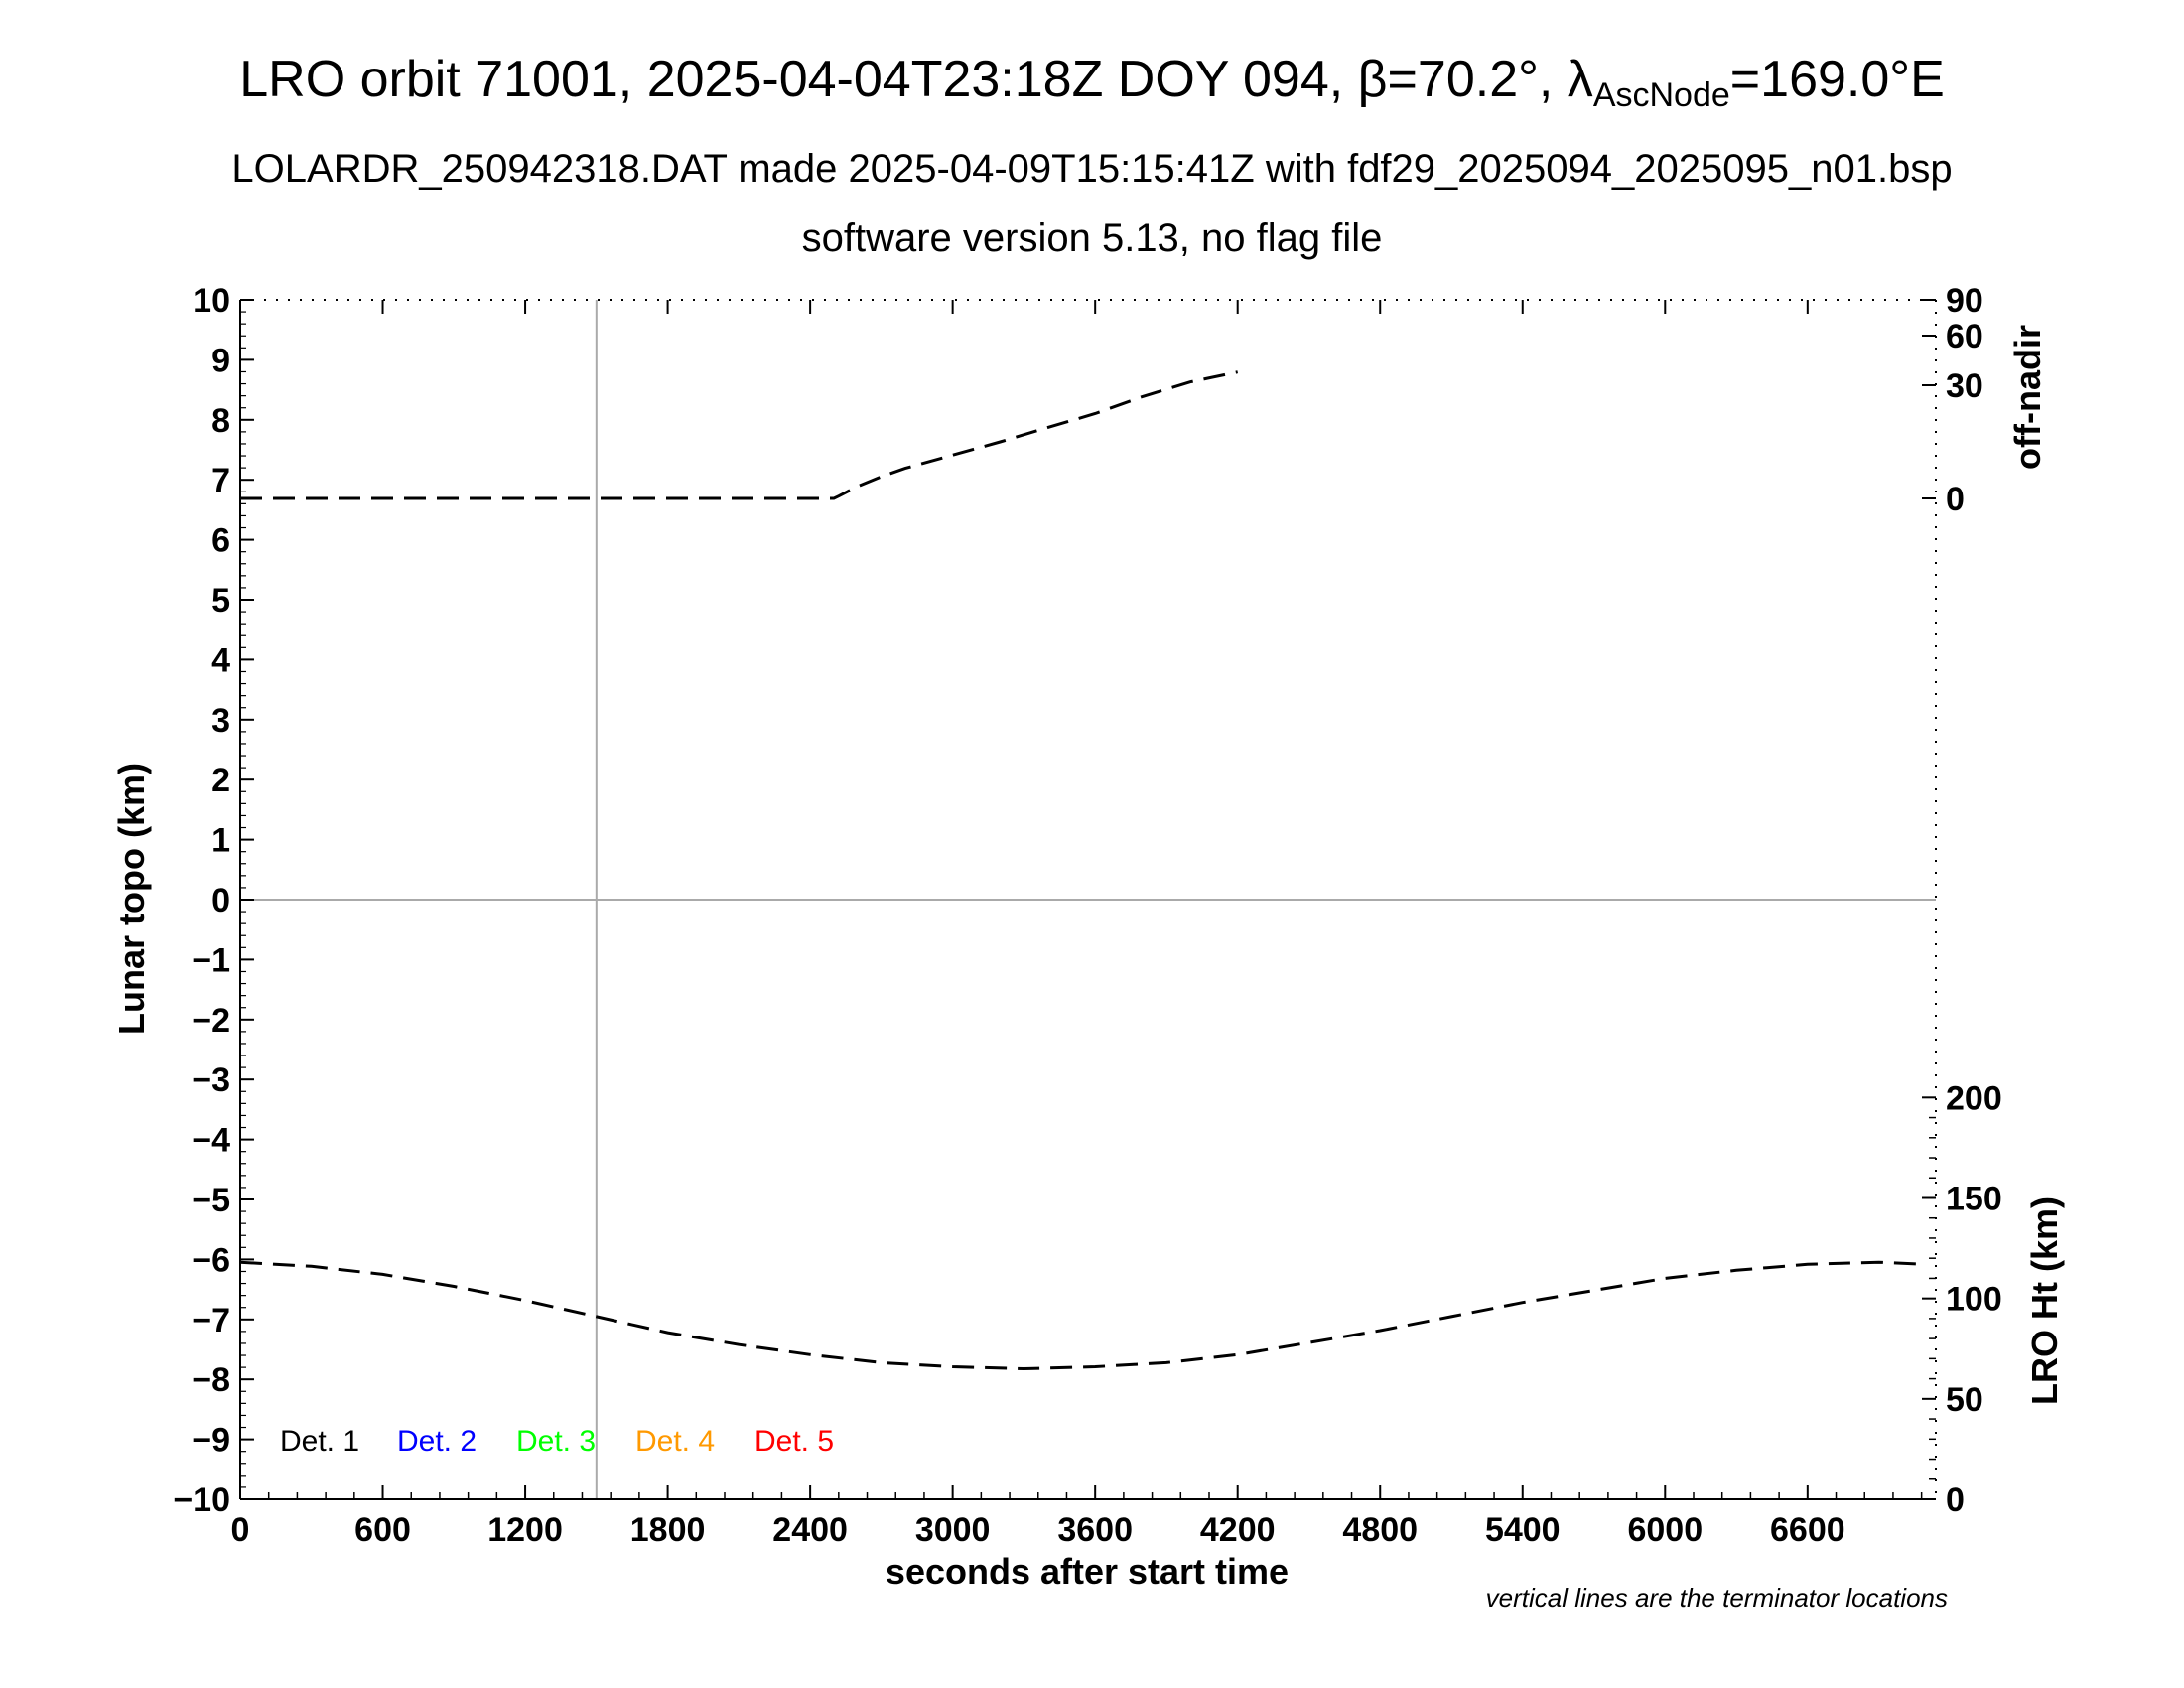  I want to click on y-tick-label: −5, so click(211, 1200).